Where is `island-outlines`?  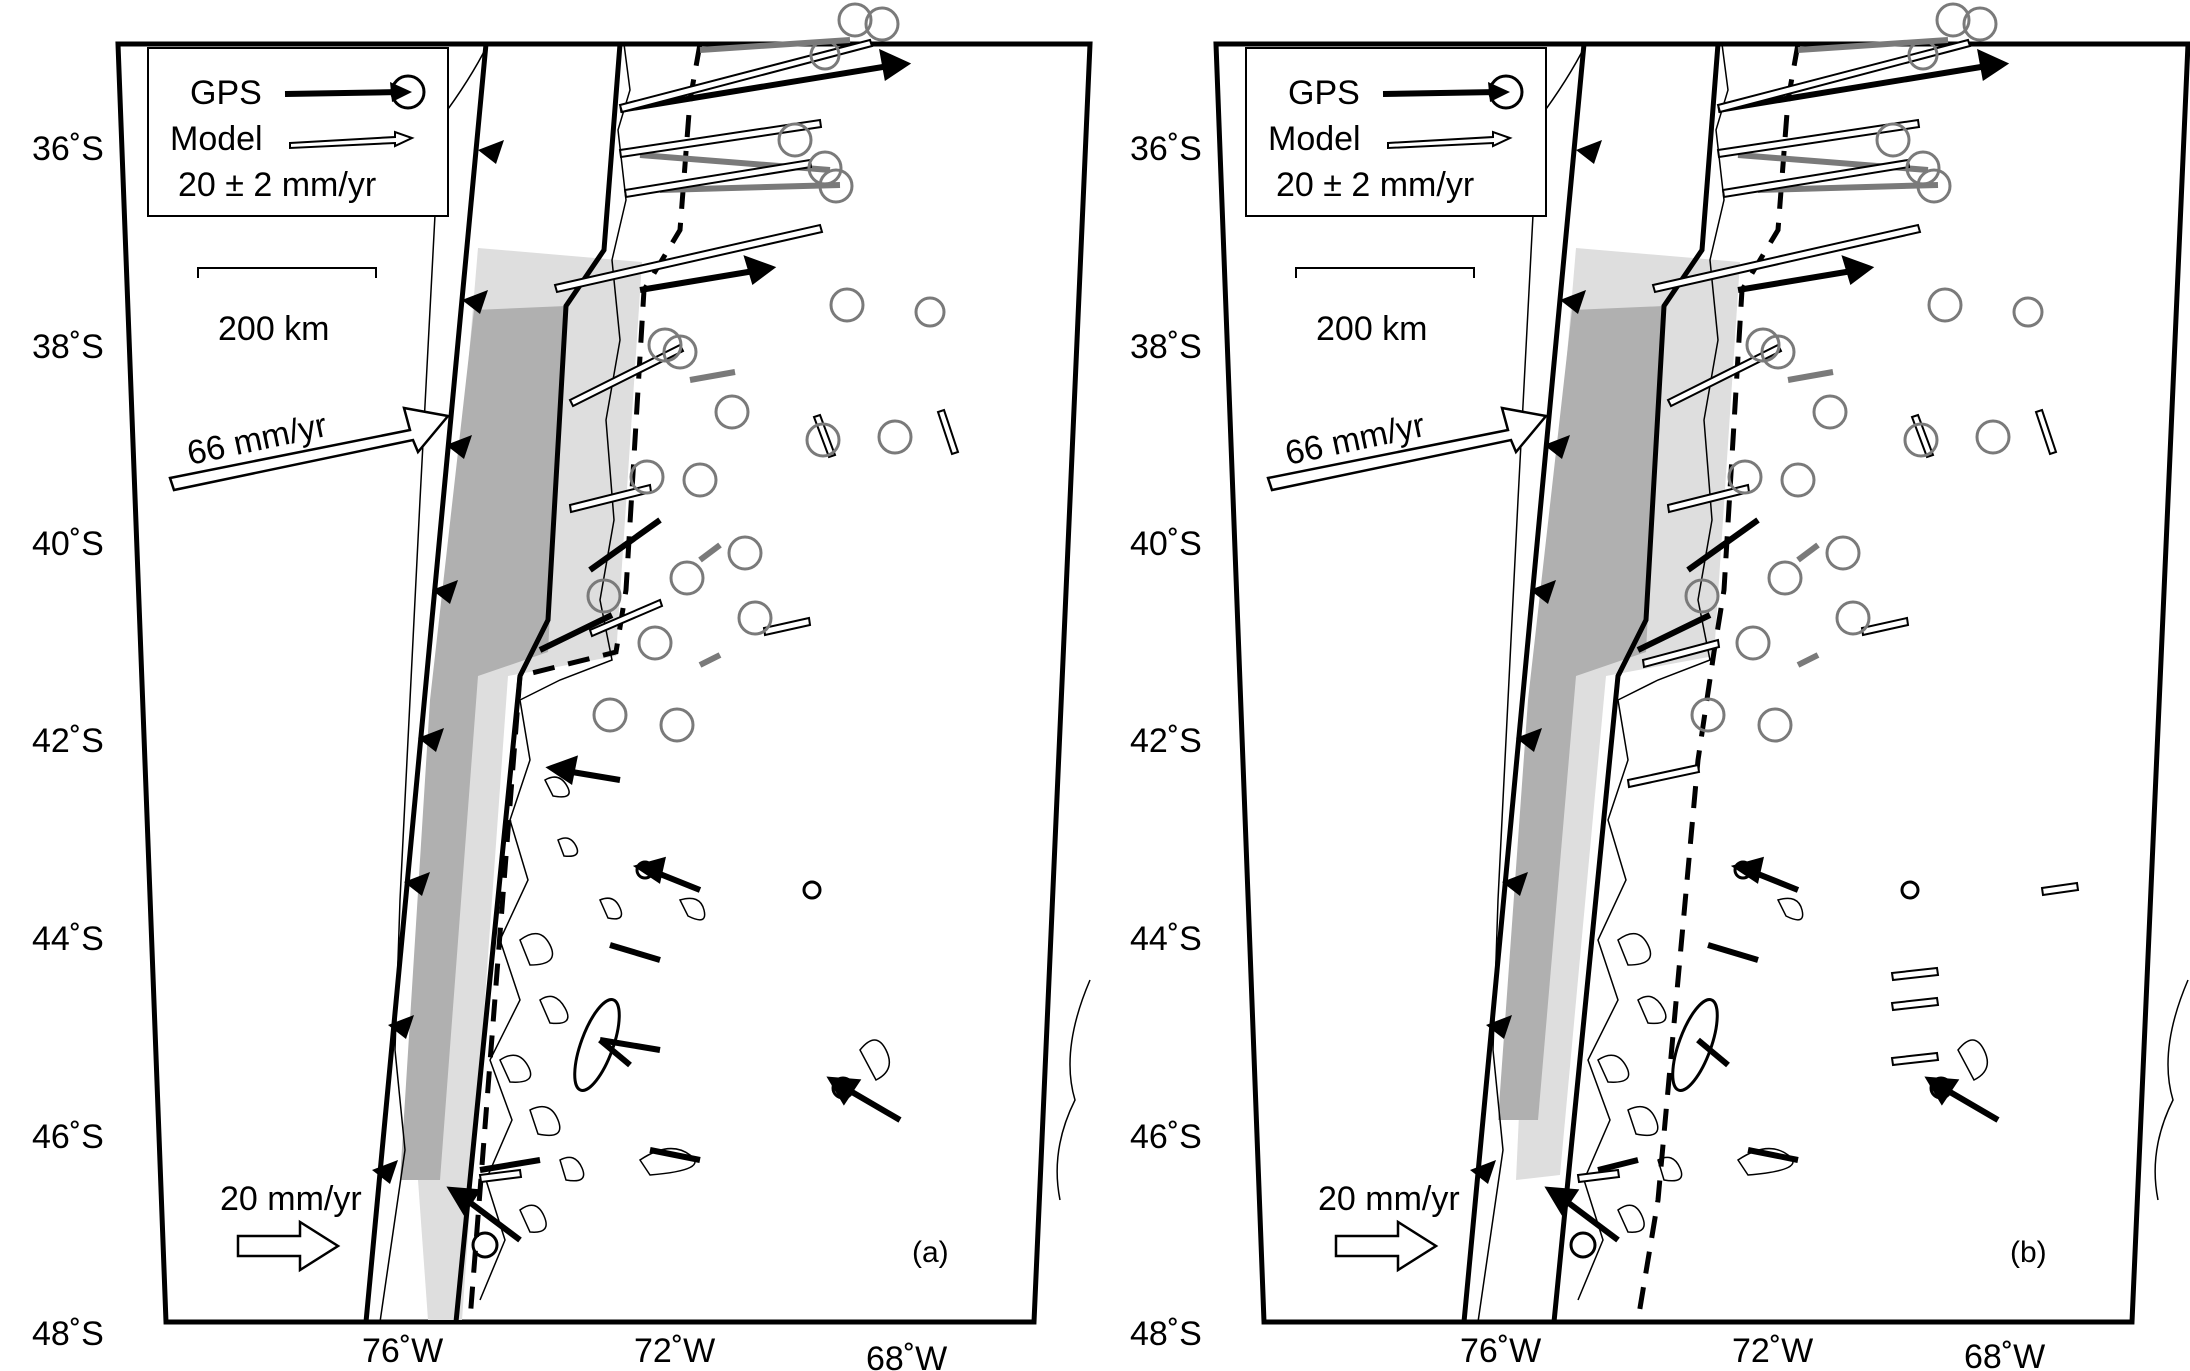
island-outlines is located at coordinates (695, 1004).